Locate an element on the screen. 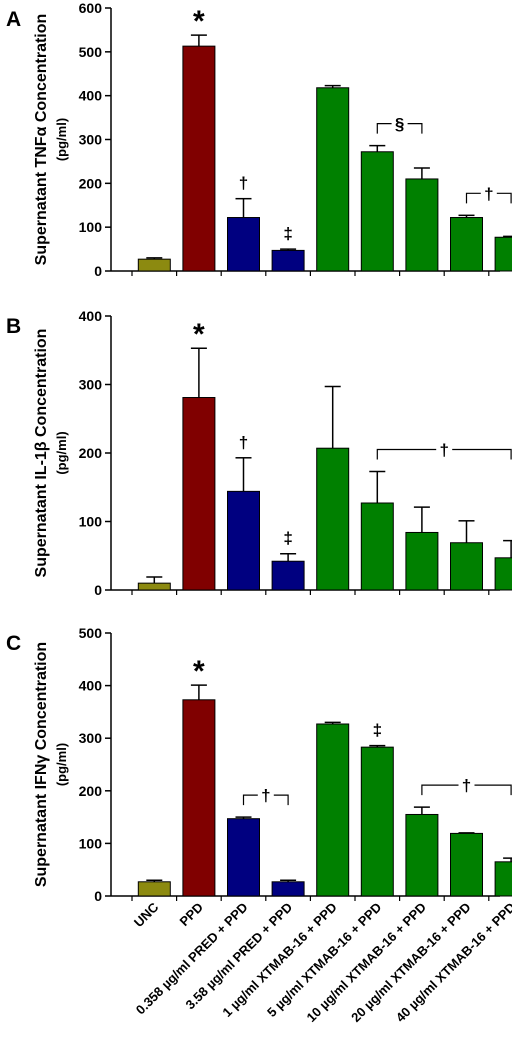 The image size is (512, 1043). x-tick-label: UNC is located at coordinates (146, 914).